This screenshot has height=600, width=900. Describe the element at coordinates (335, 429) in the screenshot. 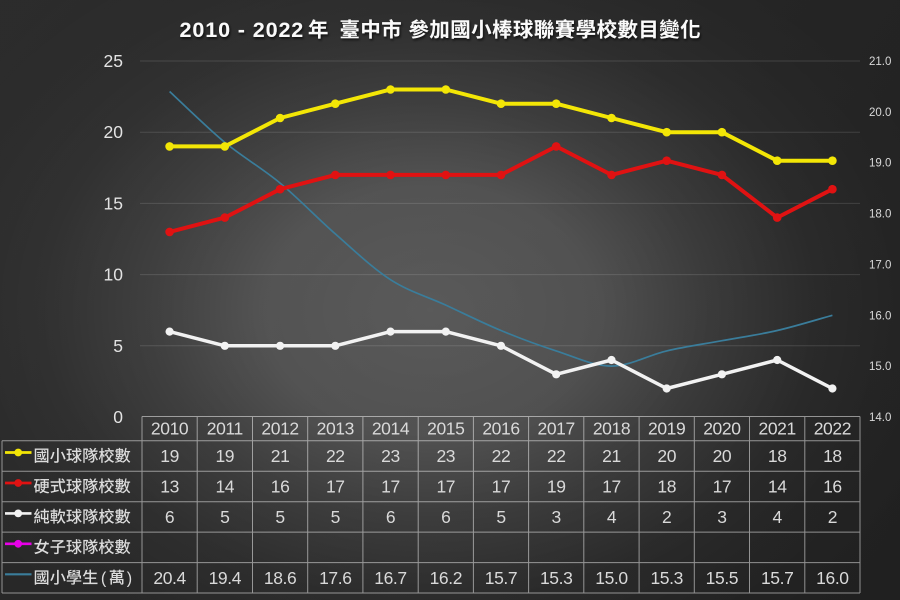

I see `svg-text: 2013` at that location.